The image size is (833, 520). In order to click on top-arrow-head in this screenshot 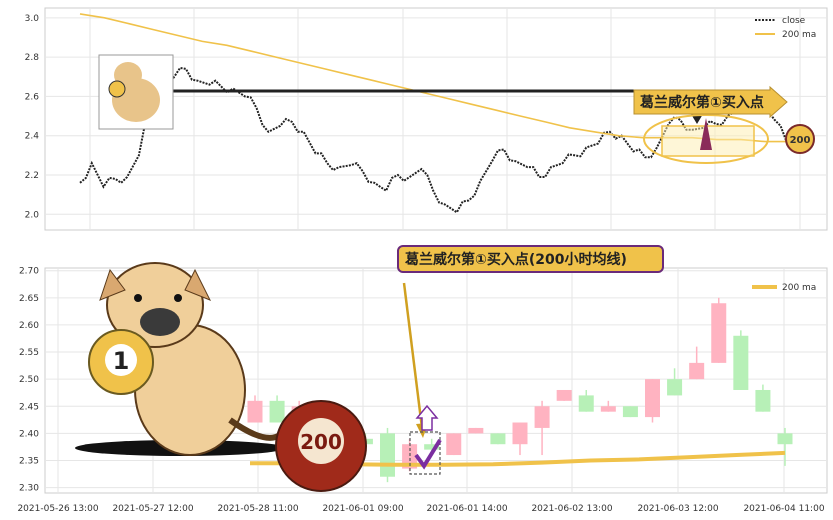, I will do `click(697, 119)`.